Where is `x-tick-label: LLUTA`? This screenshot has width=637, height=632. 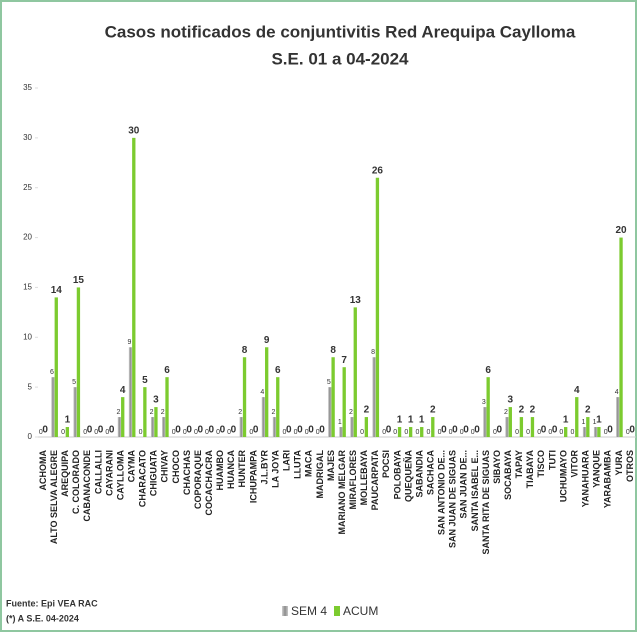 x-tick-label: LLUTA is located at coordinates (298, 464).